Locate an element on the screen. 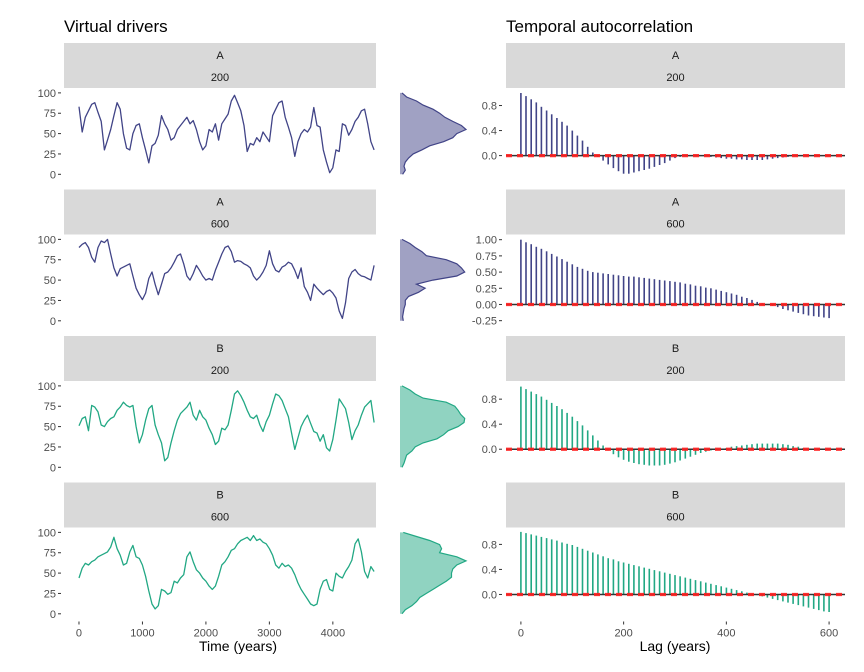  density-area is located at coordinates (433, 573).